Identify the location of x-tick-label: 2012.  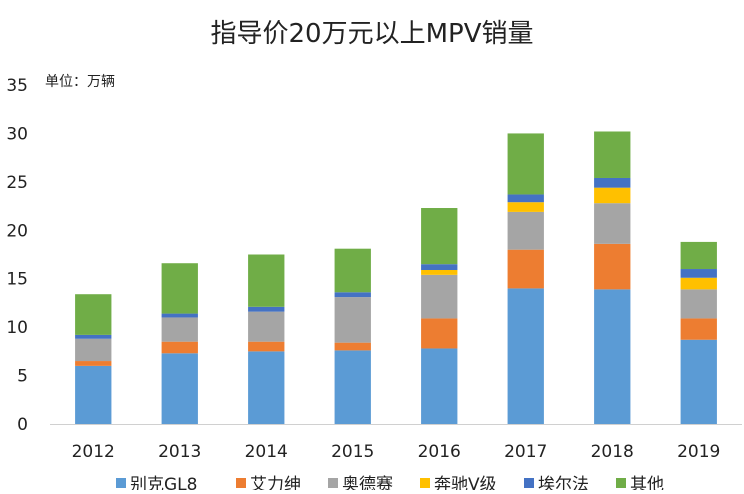
(93, 452).